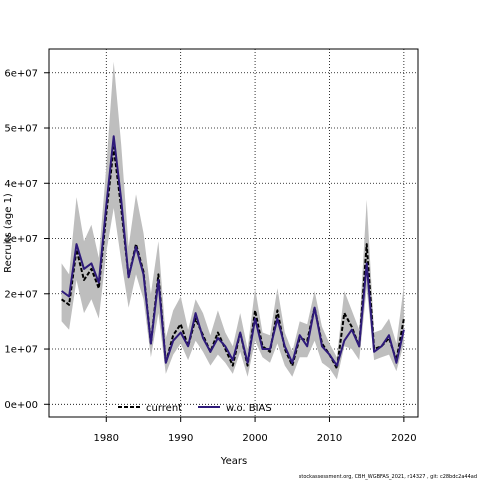  Describe the element at coordinates (106, 438) in the screenshot. I see `x-tick-label: 1980` at that location.